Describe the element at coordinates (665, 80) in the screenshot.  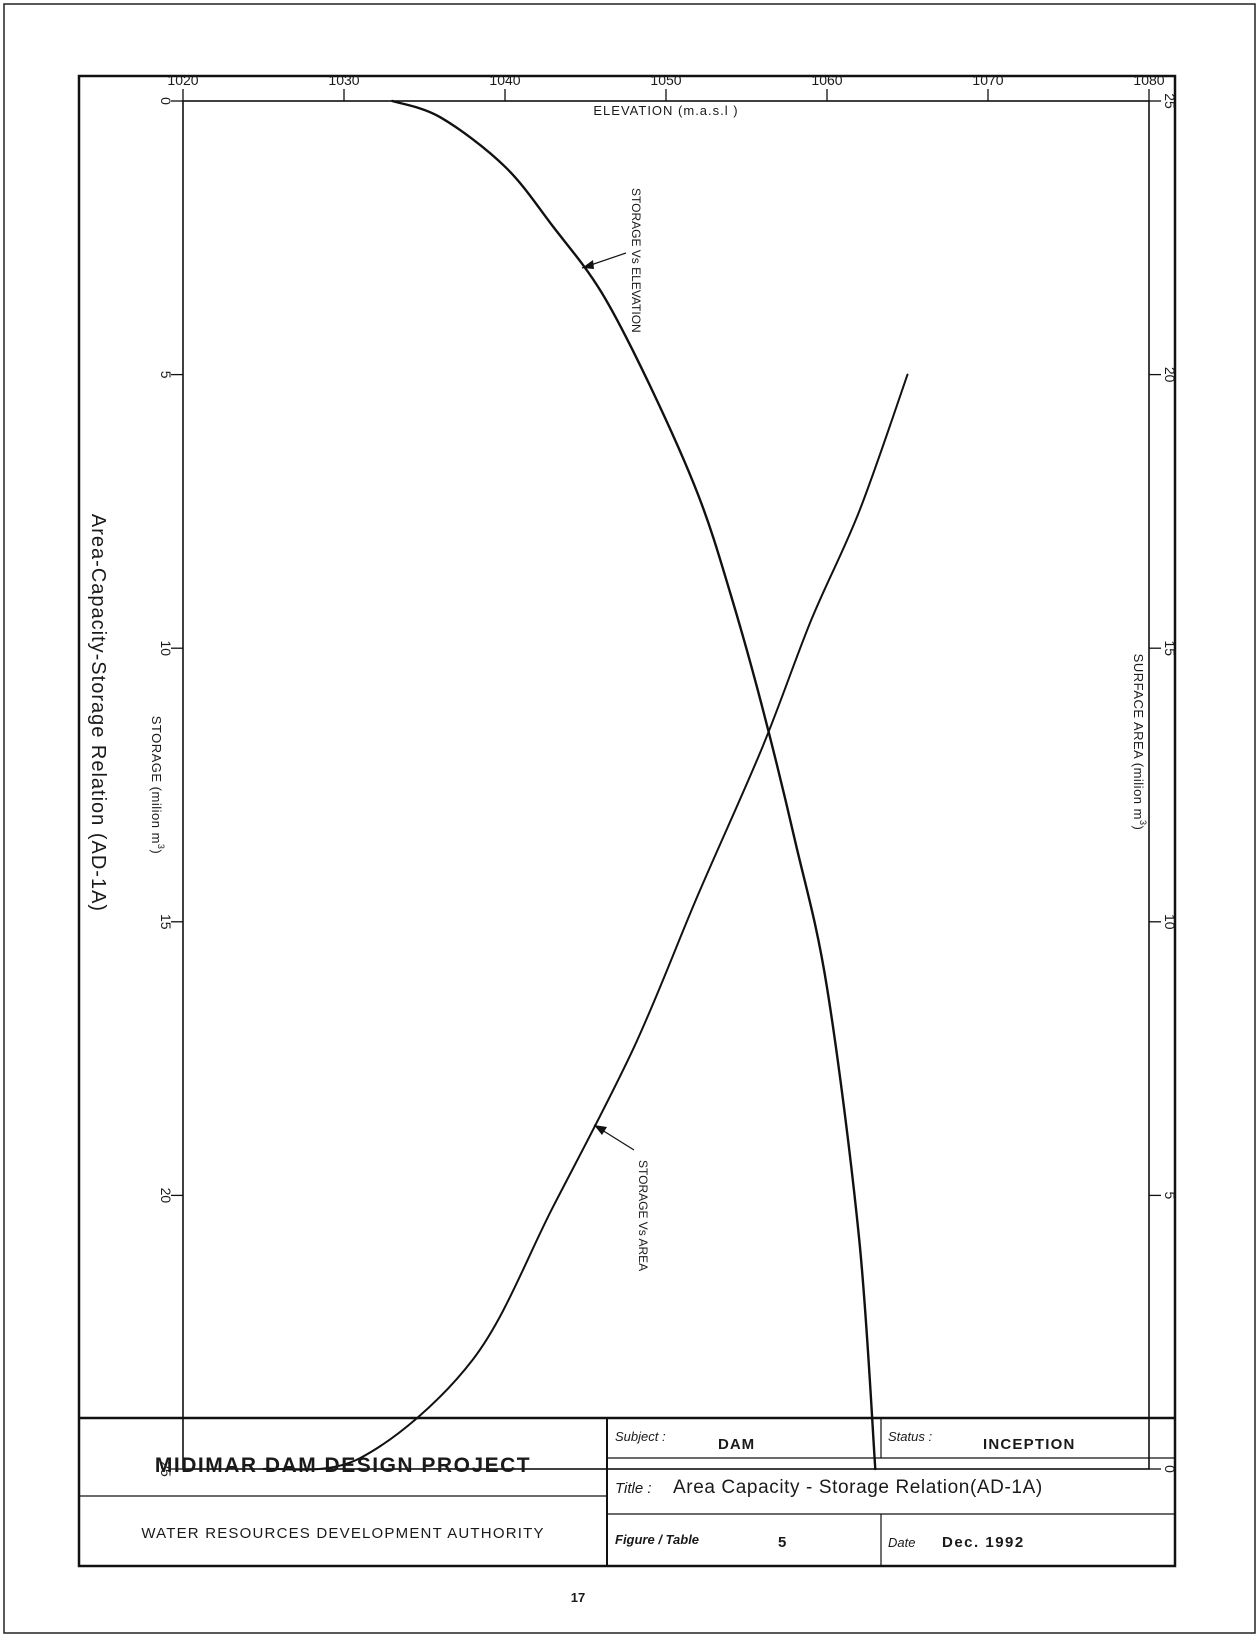
I see `x-tick-label-3: 1050` at that location.